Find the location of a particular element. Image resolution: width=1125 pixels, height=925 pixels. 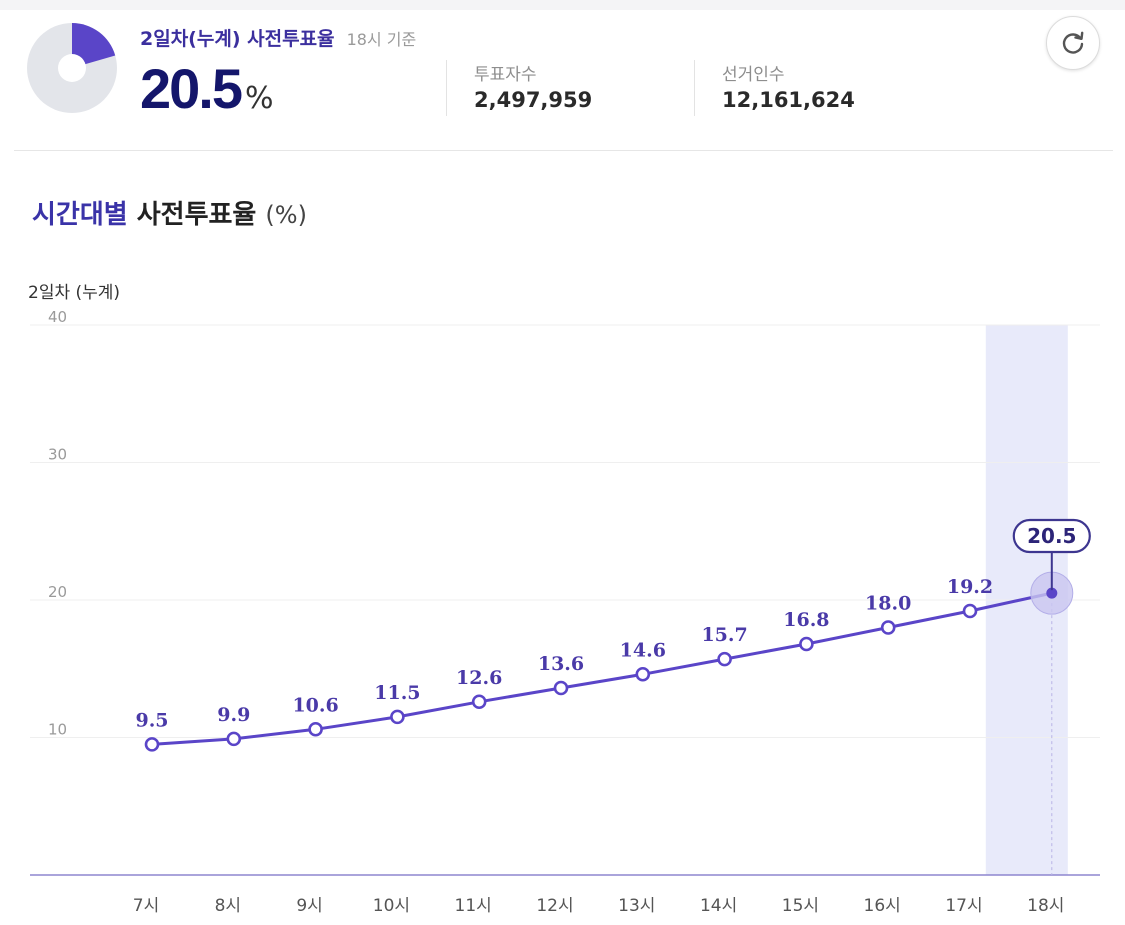

headline-row: 2일차(누계) 사전투표율 18시 기준 is located at coordinates (278, 37).